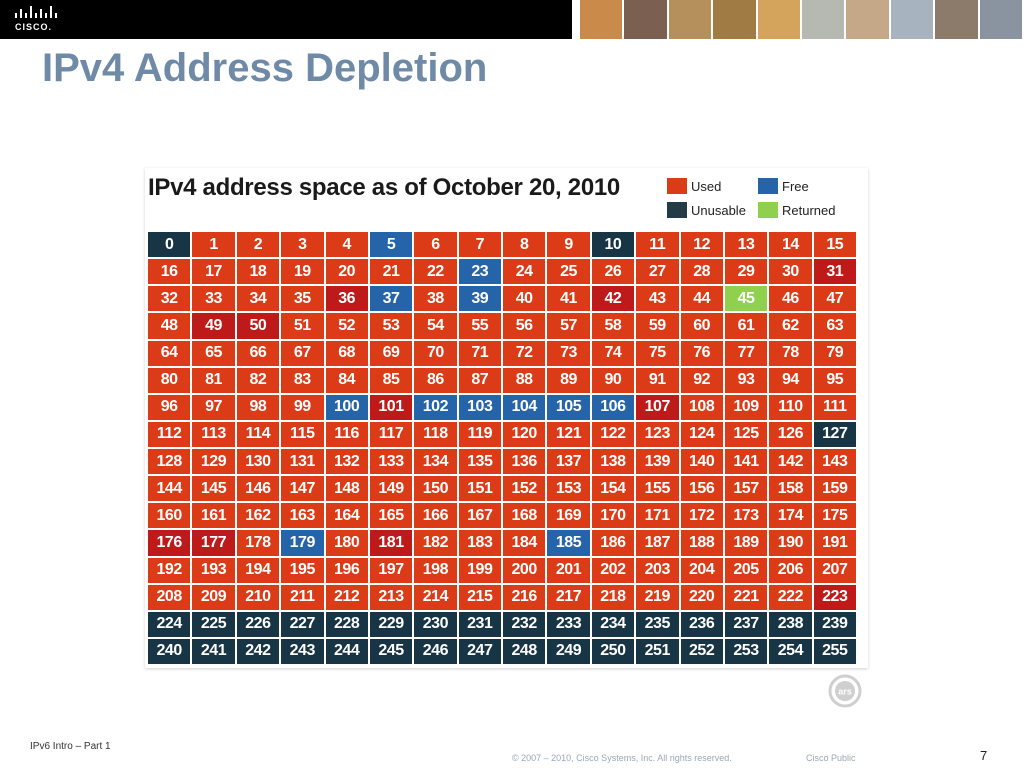 The height and width of the screenshot is (768, 1024). I want to click on address-block-220: 220, so click(701, 597).